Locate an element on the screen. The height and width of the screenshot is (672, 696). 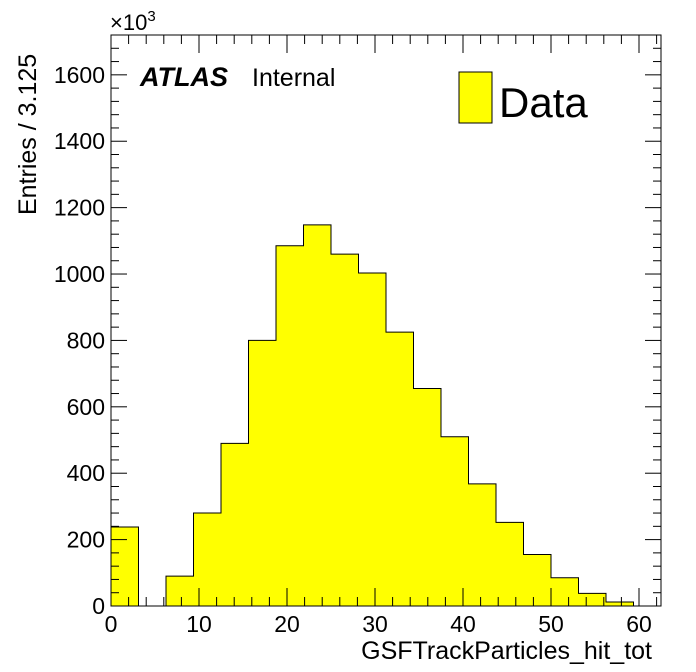
y-tick-label: 1600 is located at coordinates (79, 75).